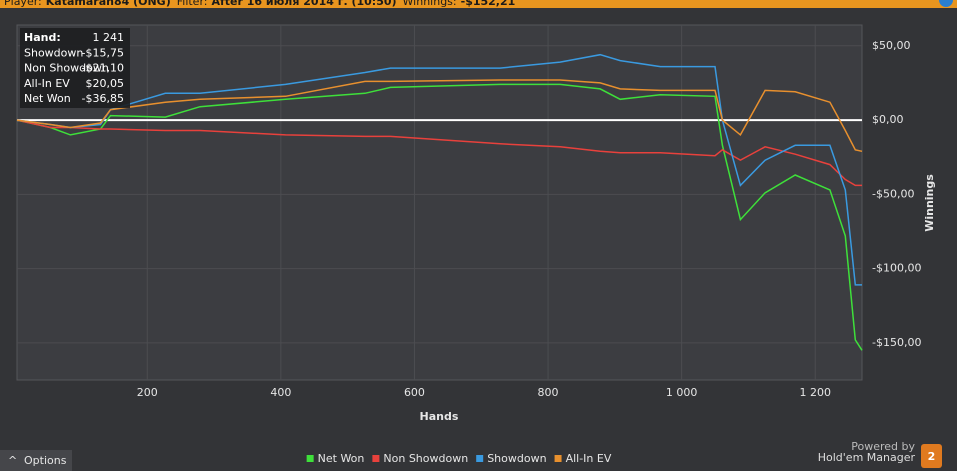 This screenshot has height=471, width=957. What do you see at coordinates (548, 392) in the screenshot?
I see `x-tick-label: 800` at bounding box center [548, 392].